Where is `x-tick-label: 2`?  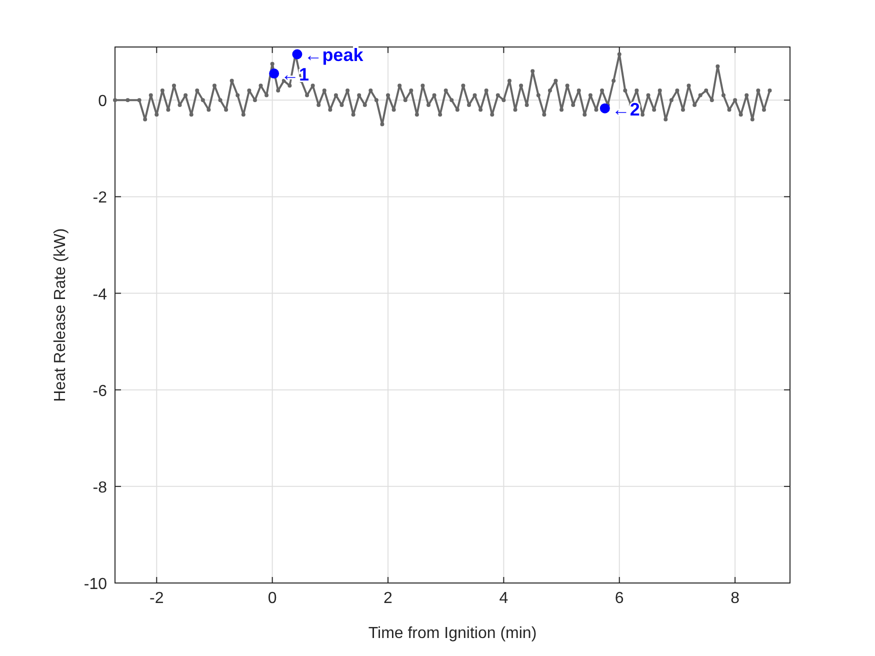 x-tick-label: 2 is located at coordinates (388, 598).